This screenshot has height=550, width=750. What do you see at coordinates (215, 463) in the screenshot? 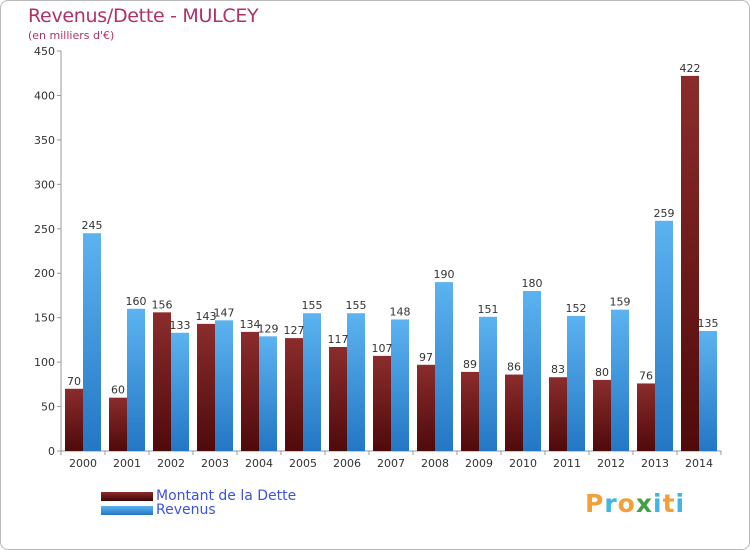
I see `x-tick-label: 2003` at bounding box center [215, 463].